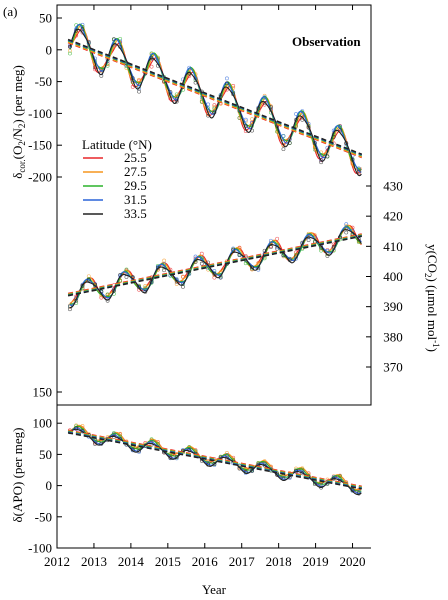  I want to click on co2-y-tick-label: 400, so click(393, 276).